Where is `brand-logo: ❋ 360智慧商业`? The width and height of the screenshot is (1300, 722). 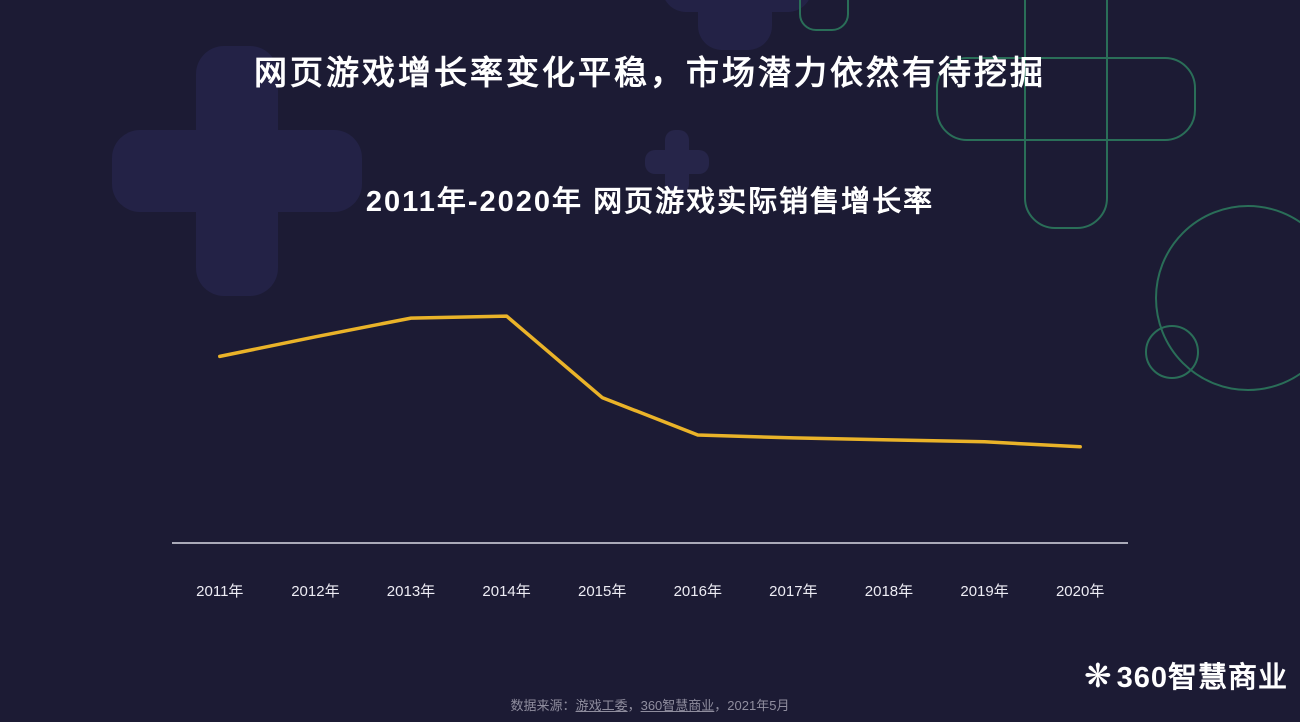 brand-logo: ❋ 360智慧商业 is located at coordinates (1186, 675).